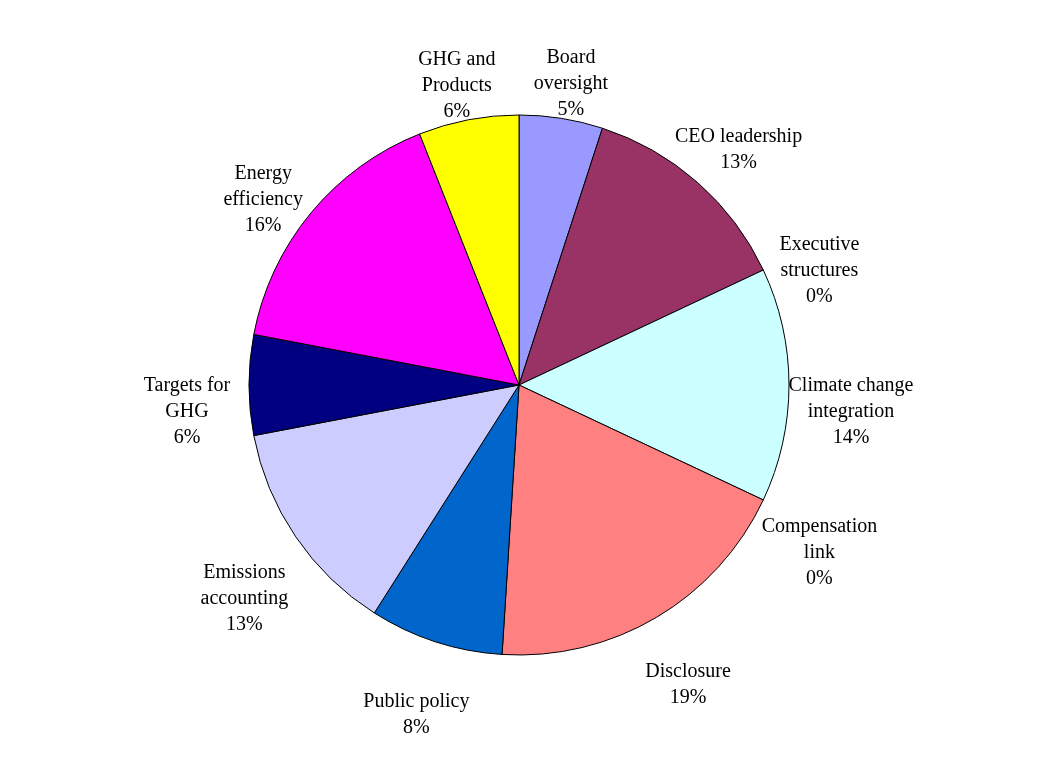 This screenshot has height=770, width=1038. I want to click on slice-label: Emissions accounting, so click(244, 584).